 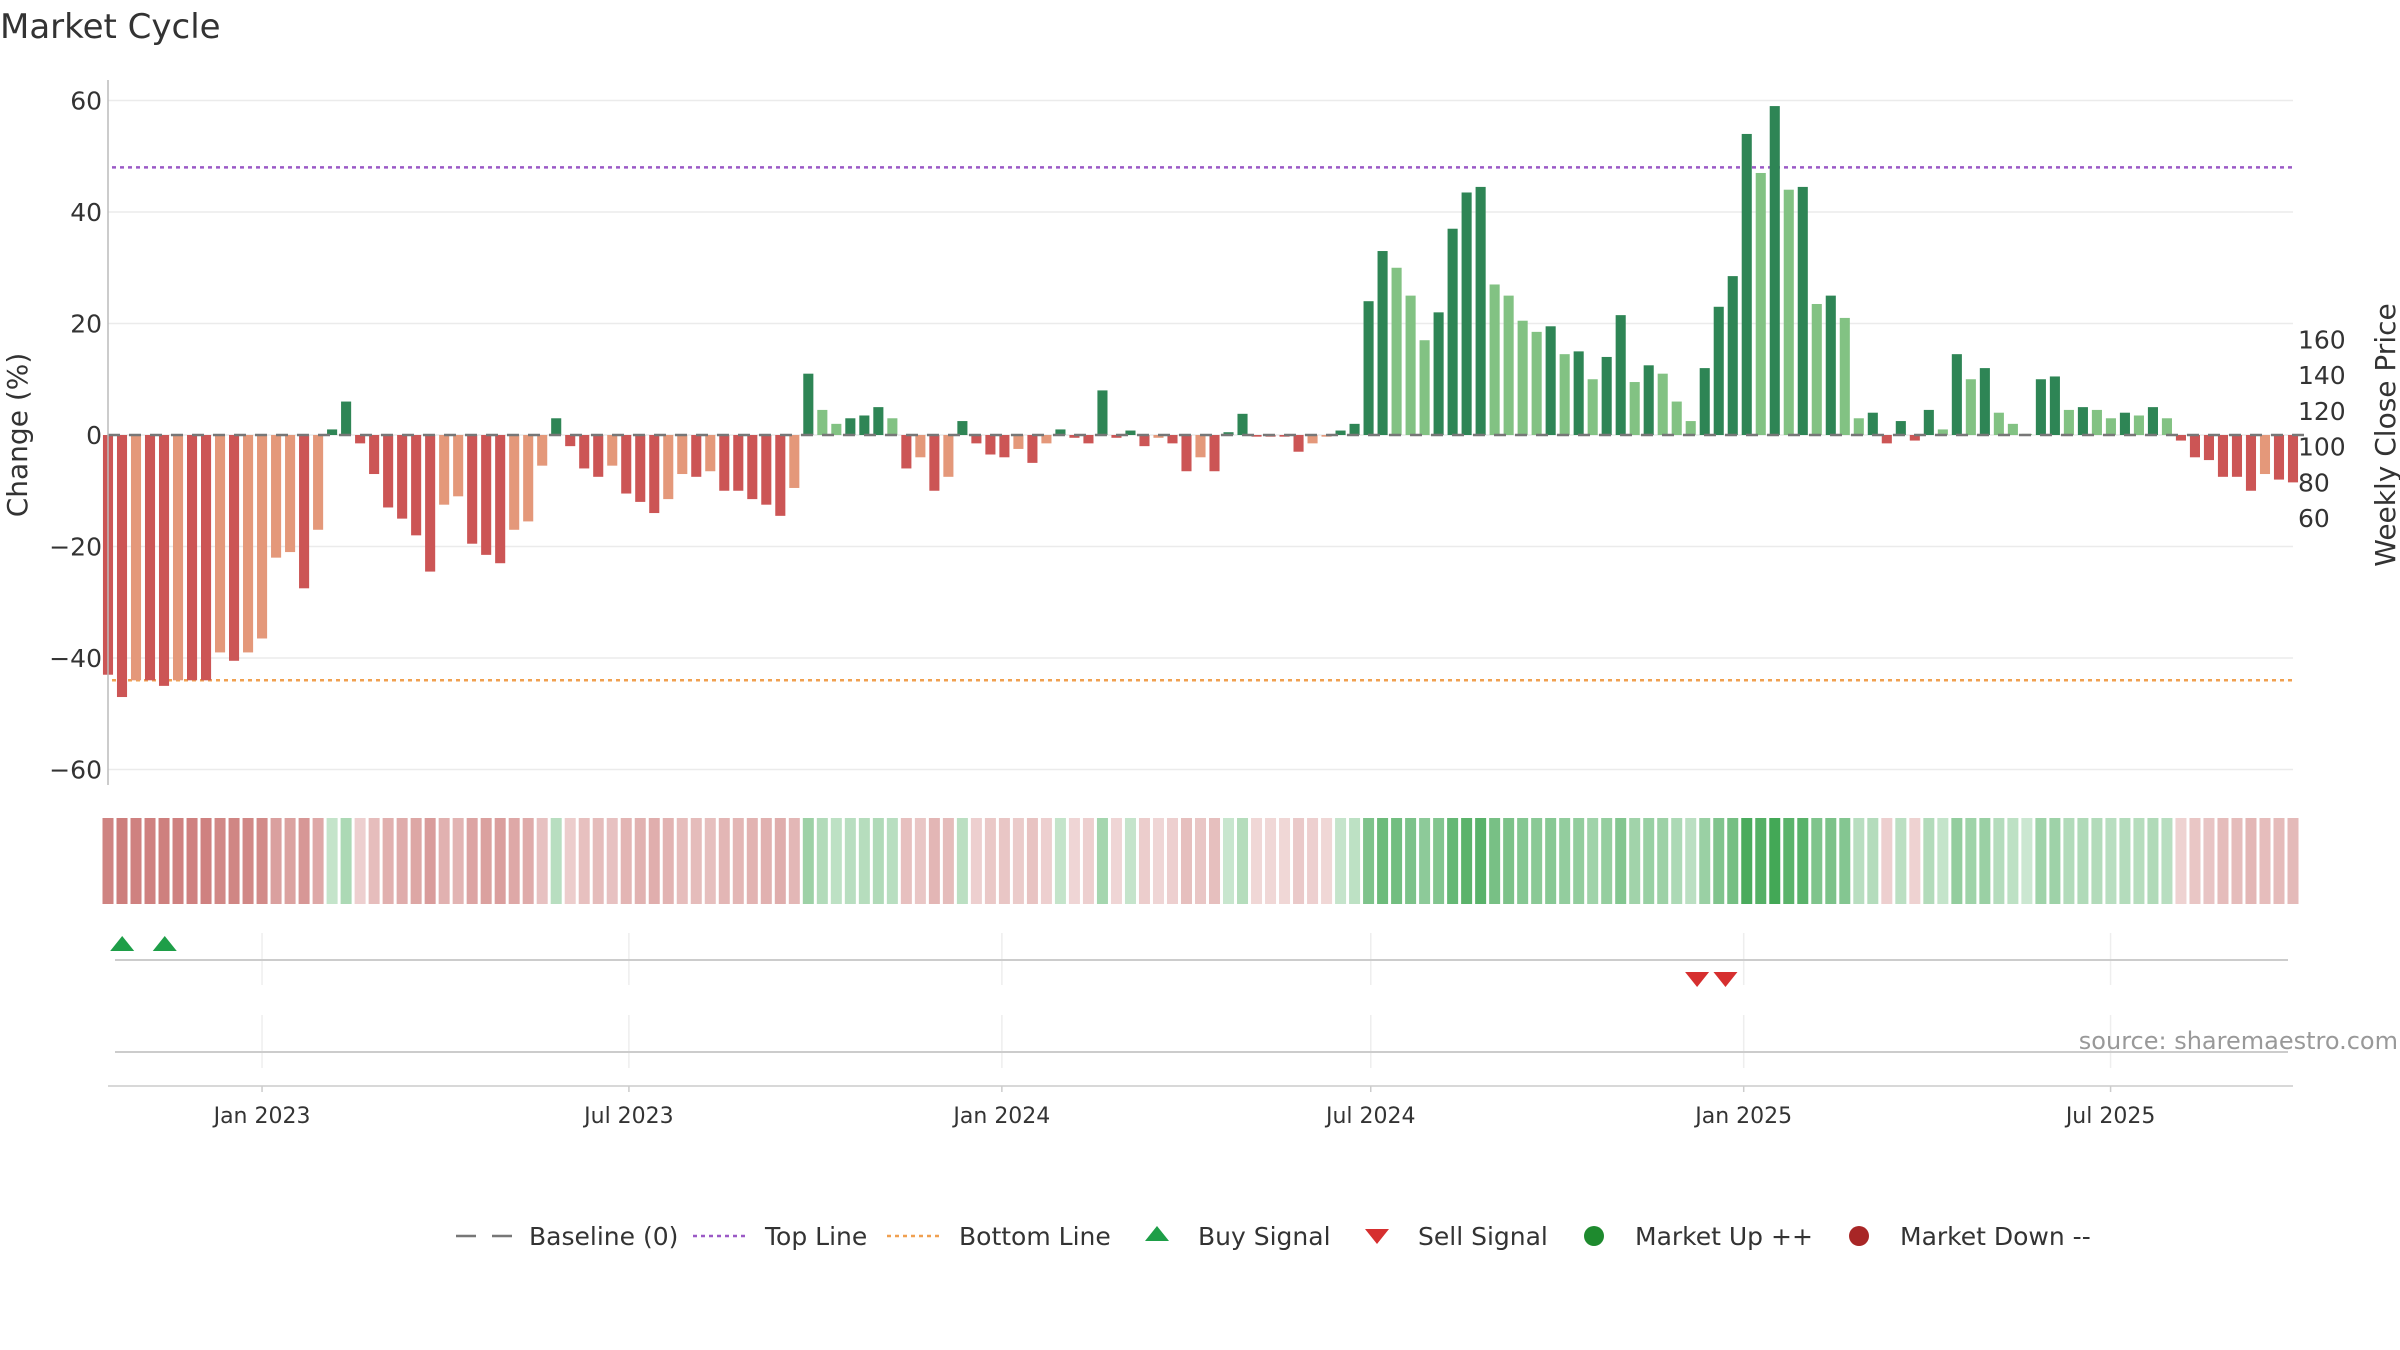 What do you see at coordinates (780, 1236) in the screenshot?
I see `legend-item-top: Top Line` at bounding box center [780, 1236].